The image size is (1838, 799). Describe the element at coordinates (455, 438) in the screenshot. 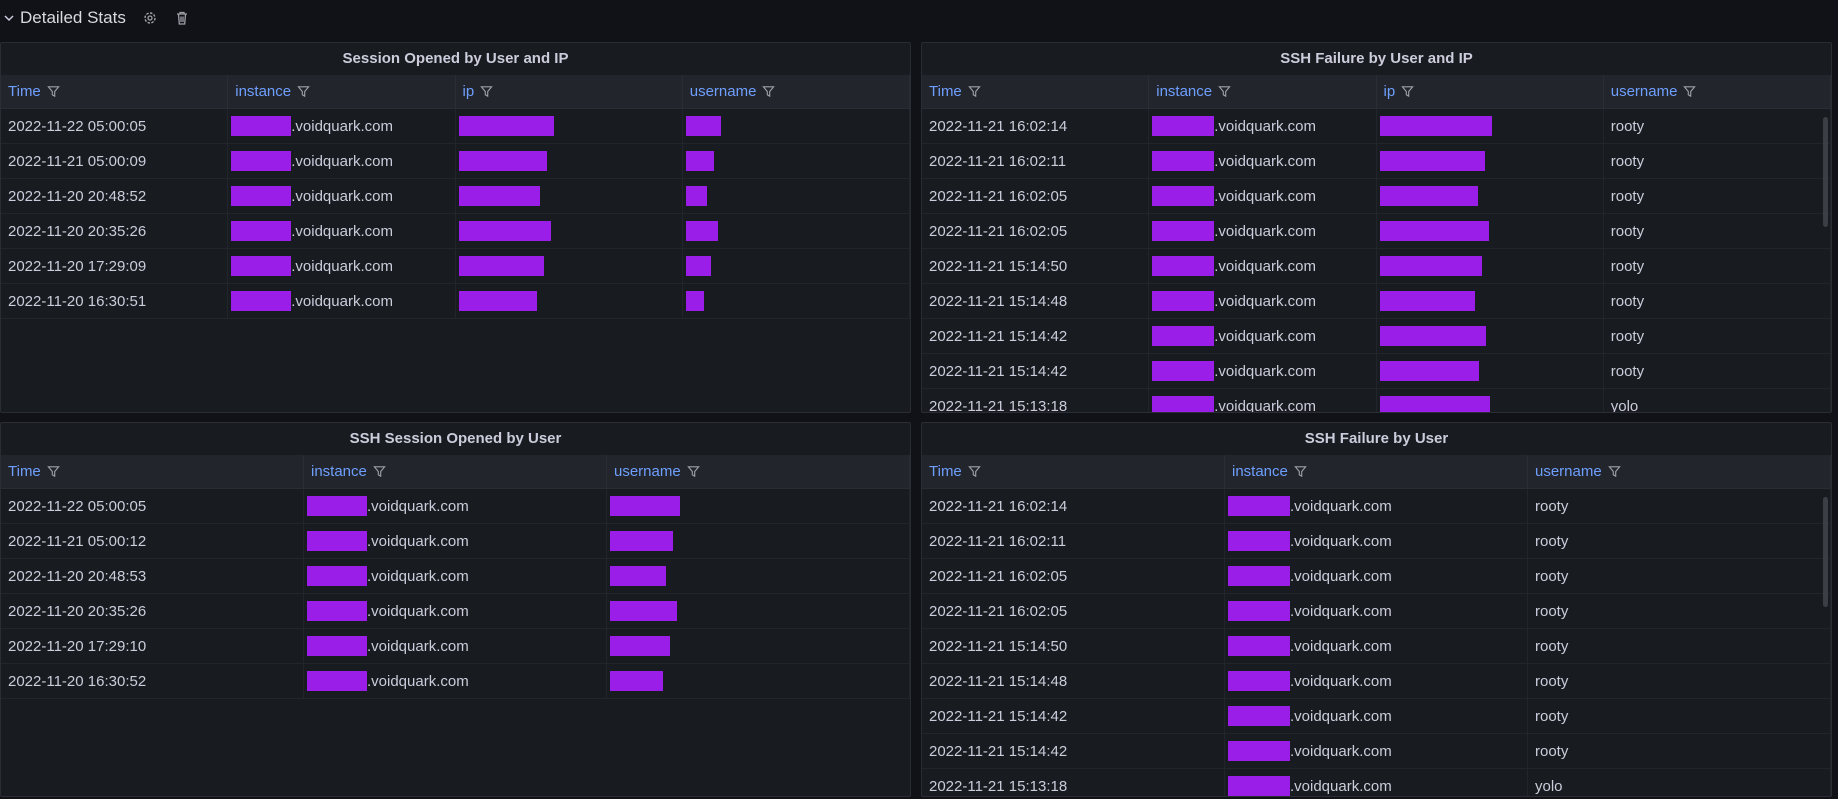

I see `panel-title: SSH Session Opened by User` at that location.